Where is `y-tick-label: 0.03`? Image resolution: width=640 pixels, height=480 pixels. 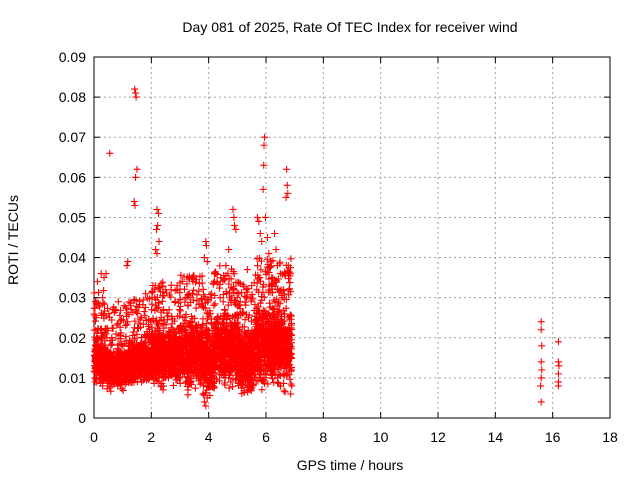
y-tick-label: 0.03 is located at coordinates (72, 298).